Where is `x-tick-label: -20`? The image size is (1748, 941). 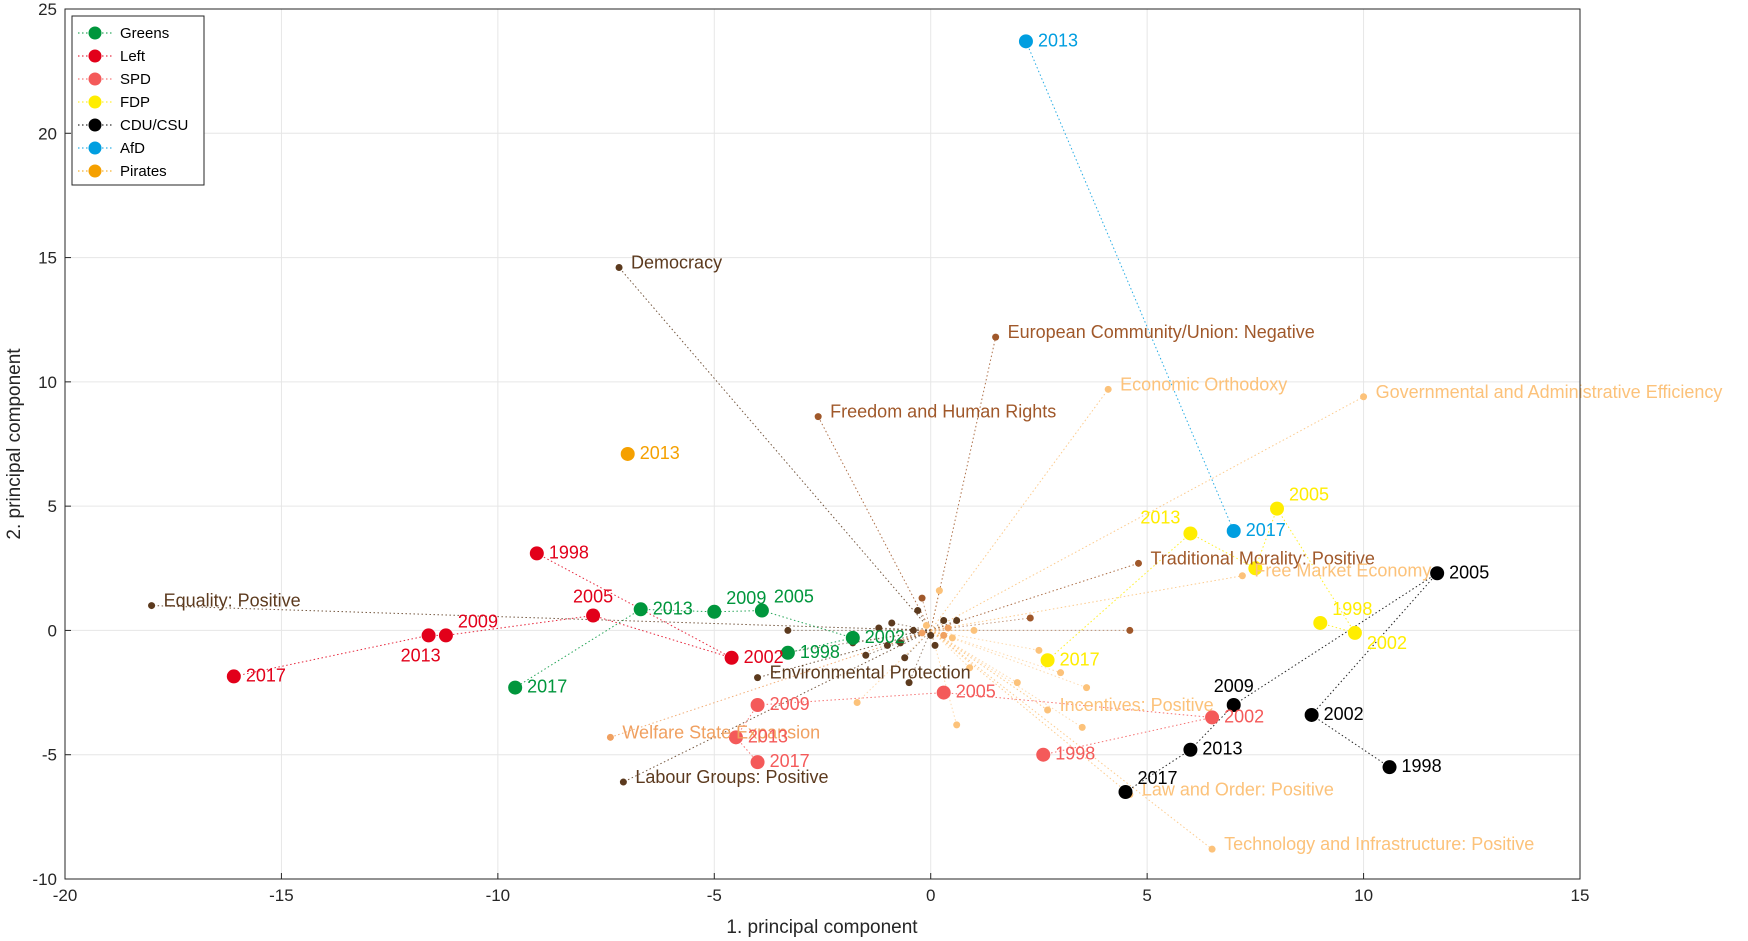 x-tick-label: -20 is located at coordinates (65, 895).